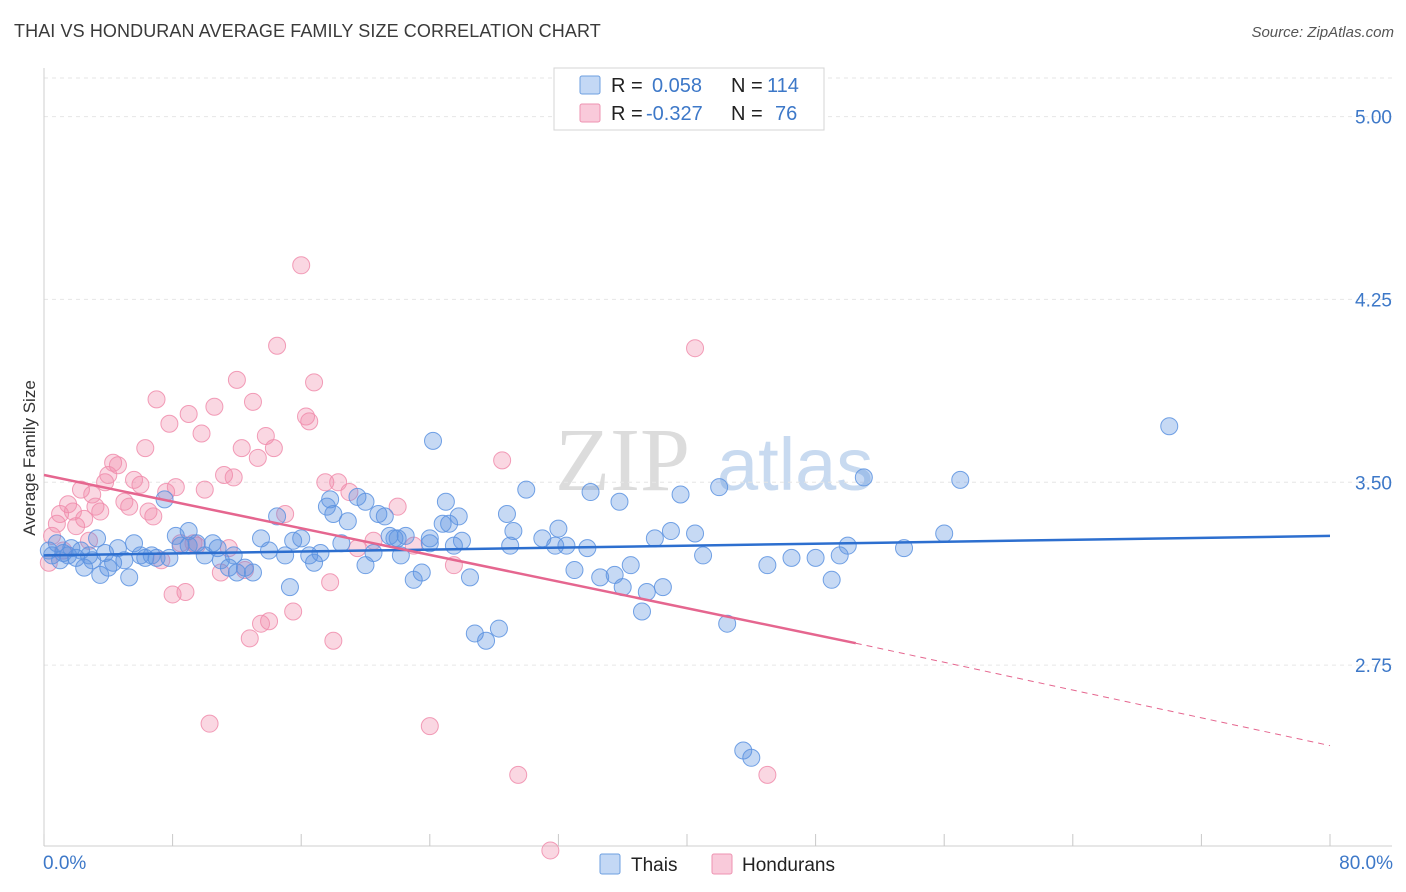 The width and height of the screenshot is (1406, 892). What do you see at coordinates (627, 86) in the screenshot?
I see `thais-r-label: R =` at bounding box center [627, 86].